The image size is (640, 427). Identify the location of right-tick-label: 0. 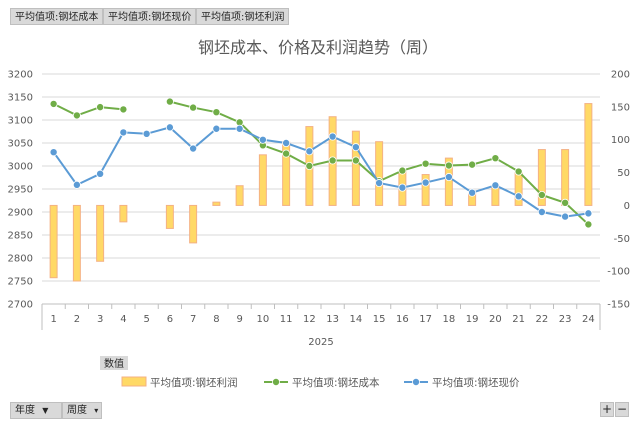
(627, 206).